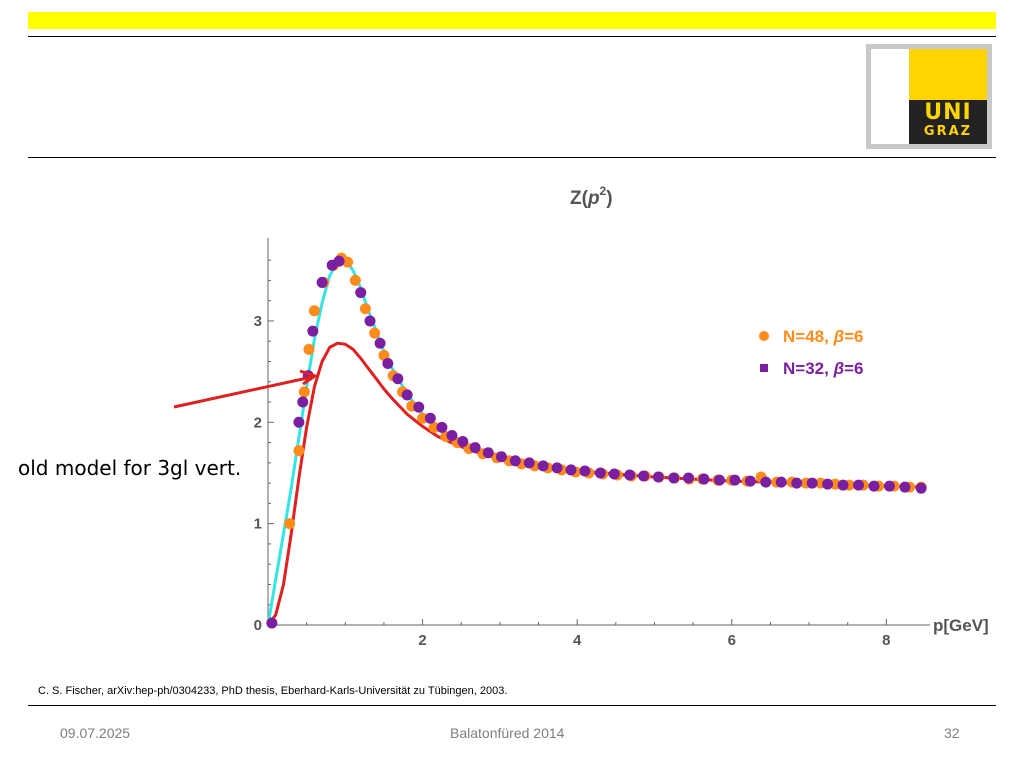 This screenshot has width=1024, height=768. I want to click on legend-marker-n32, so click(764, 368).